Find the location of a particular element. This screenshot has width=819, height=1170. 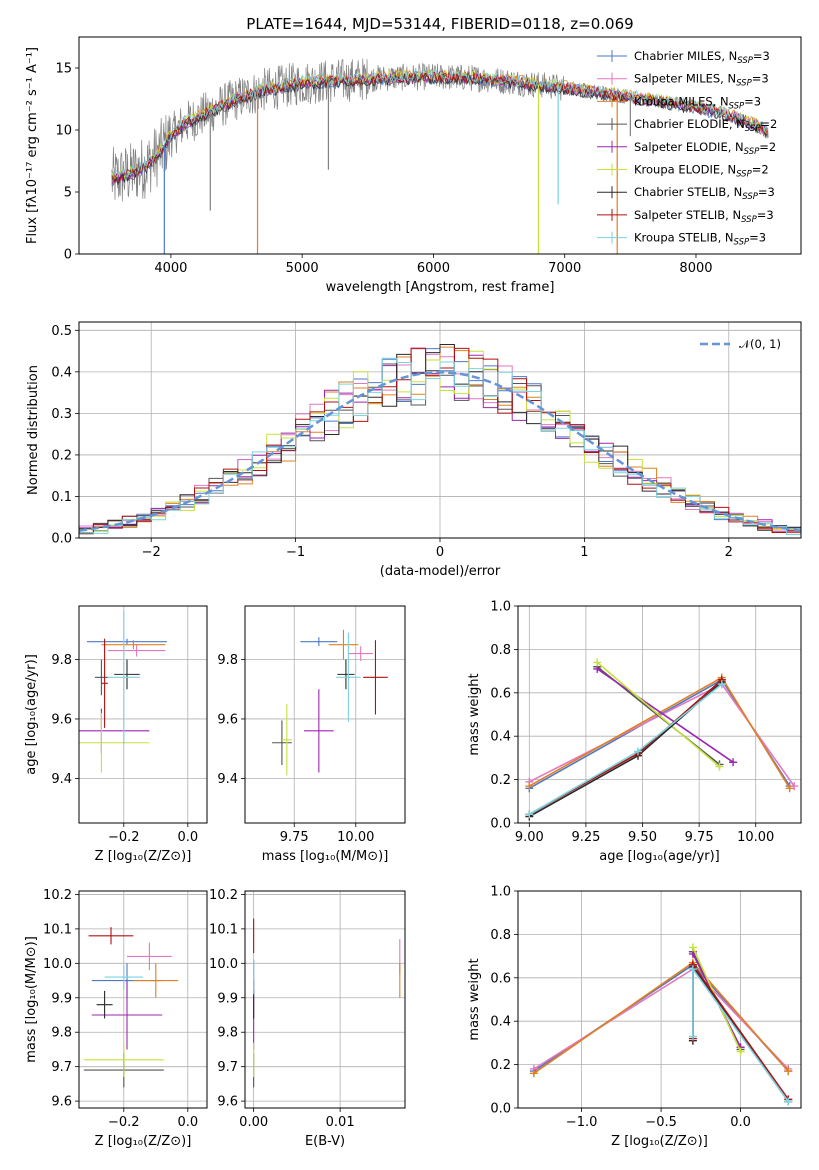

x-tick-label: 9.25 is located at coordinates (585, 837).